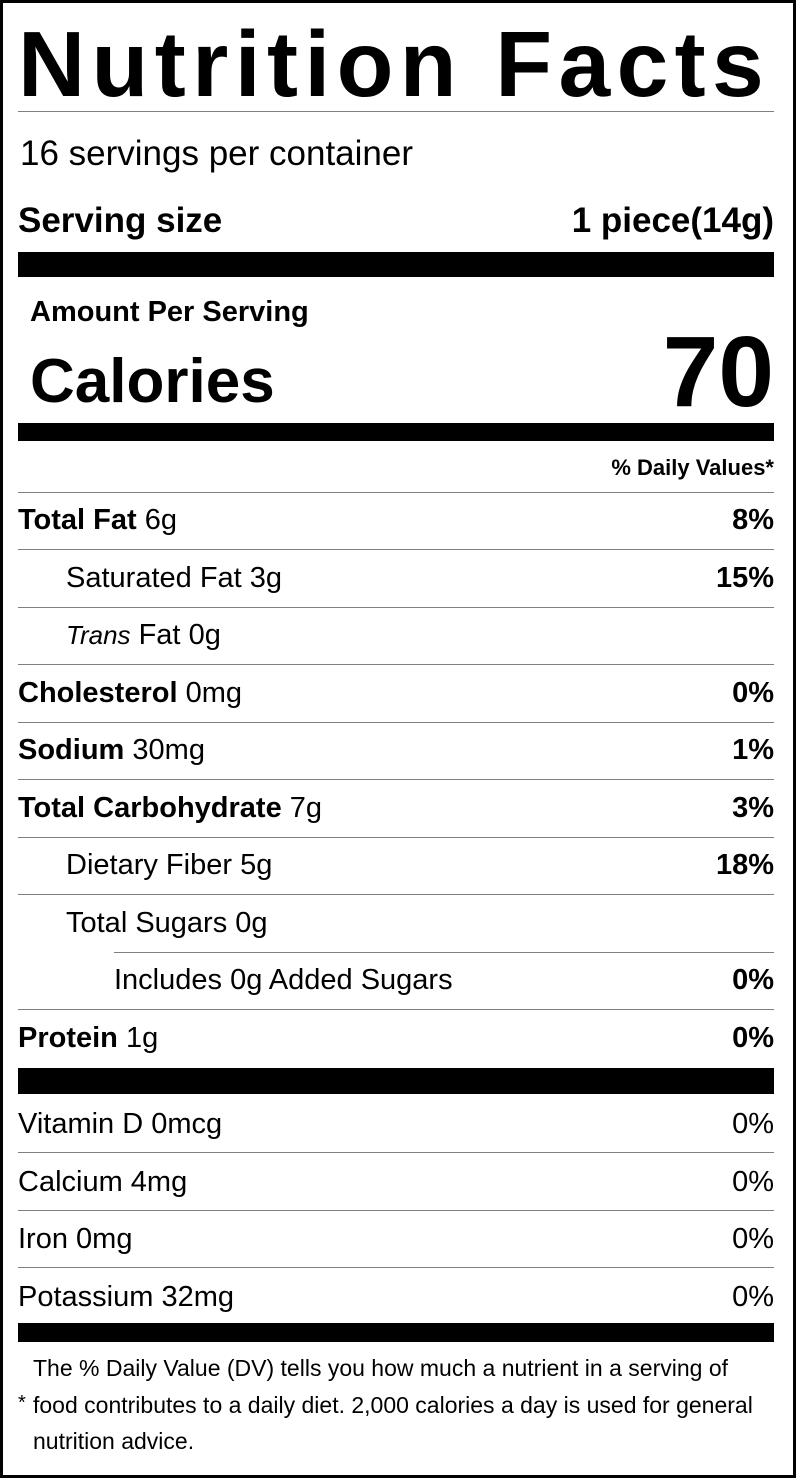 Image resolution: width=796 pixels, height=1478 pixels. What do you see at coordinates (306, 807) in the screenshot?
I see `nutrient-amount: 7g` at bounding box center [306, 807].